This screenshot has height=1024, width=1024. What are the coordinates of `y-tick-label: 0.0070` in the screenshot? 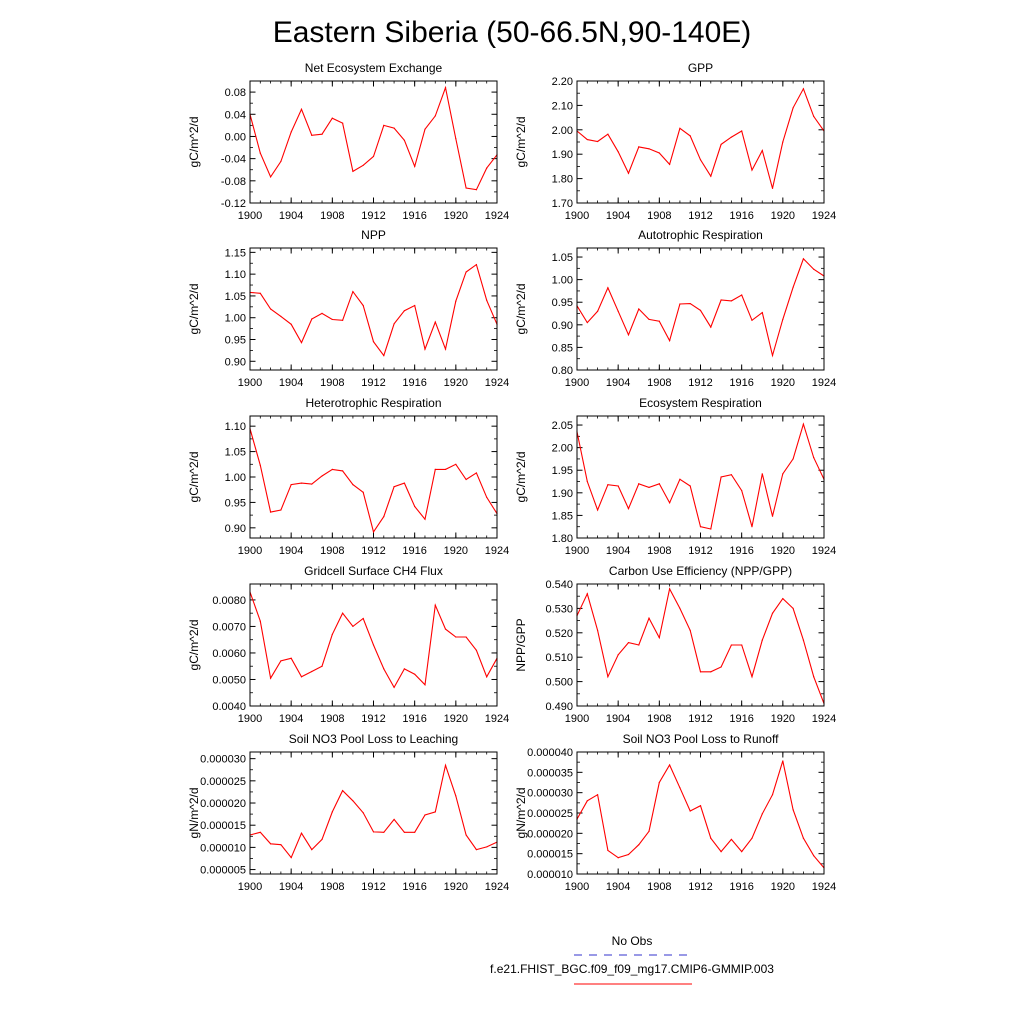 It's located at (229, 627).